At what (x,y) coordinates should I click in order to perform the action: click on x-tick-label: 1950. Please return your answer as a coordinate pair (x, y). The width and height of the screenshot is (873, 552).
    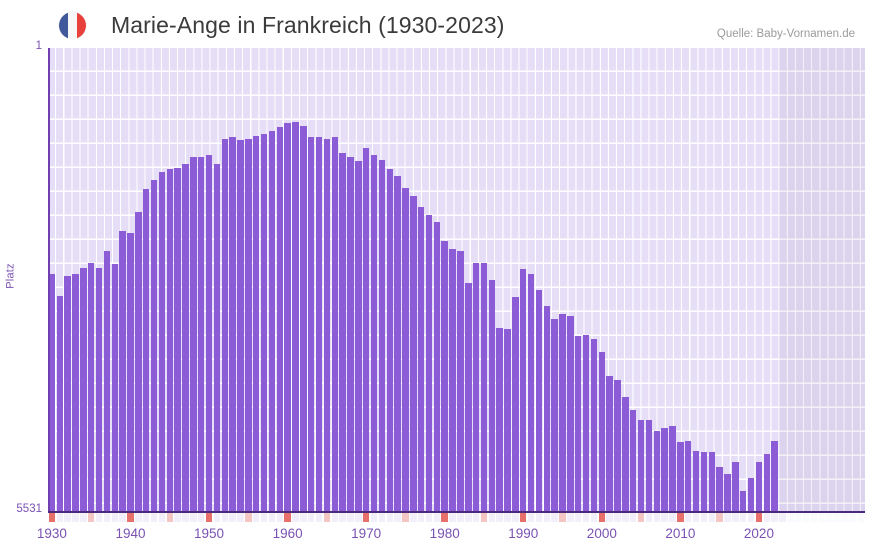
    Looking at the image, I should click on (209, 533).